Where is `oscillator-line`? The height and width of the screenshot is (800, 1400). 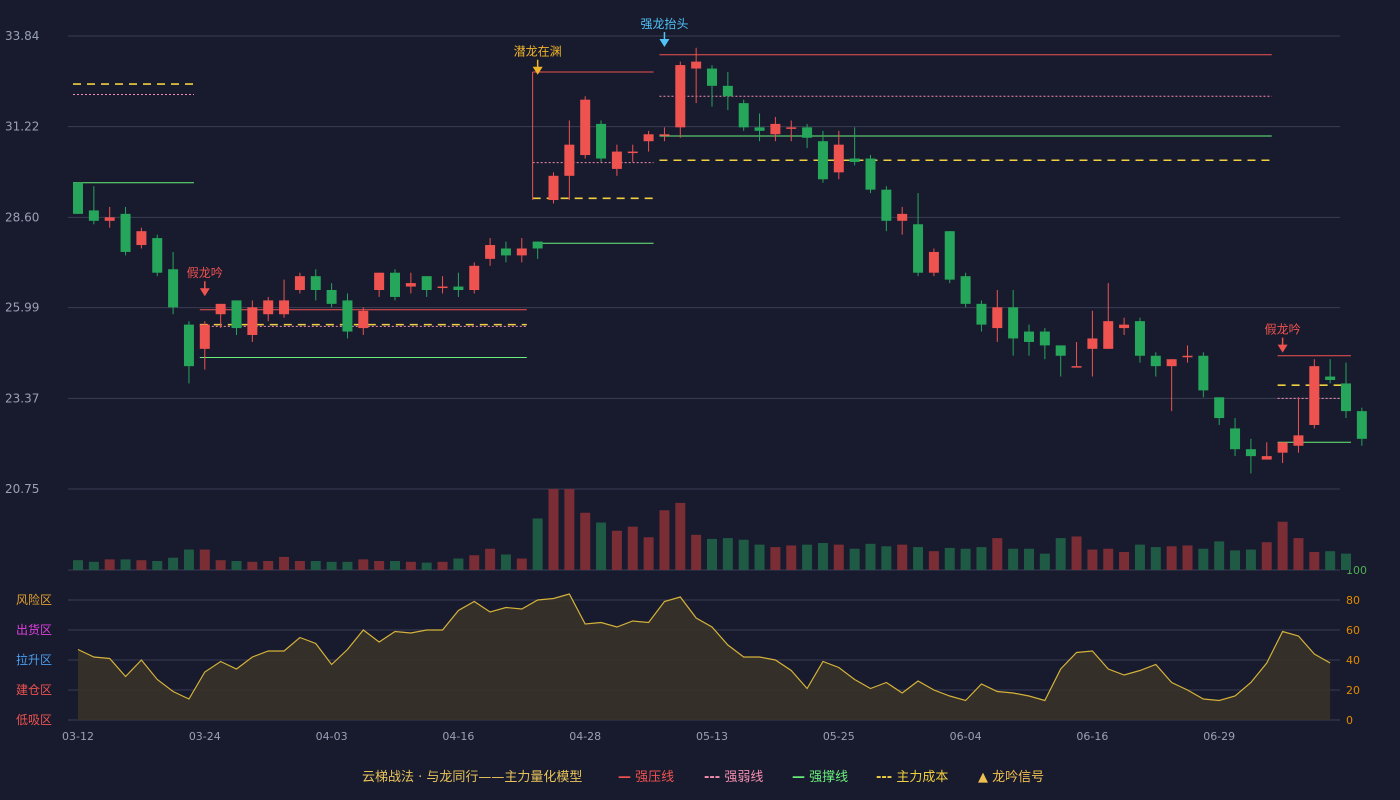
oscillator-line is located at coordinates (704, 647).